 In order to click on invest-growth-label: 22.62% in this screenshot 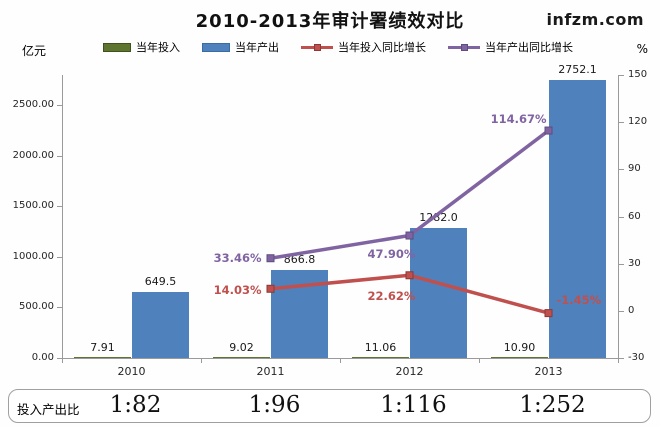, I will do `click(391, 296)`.